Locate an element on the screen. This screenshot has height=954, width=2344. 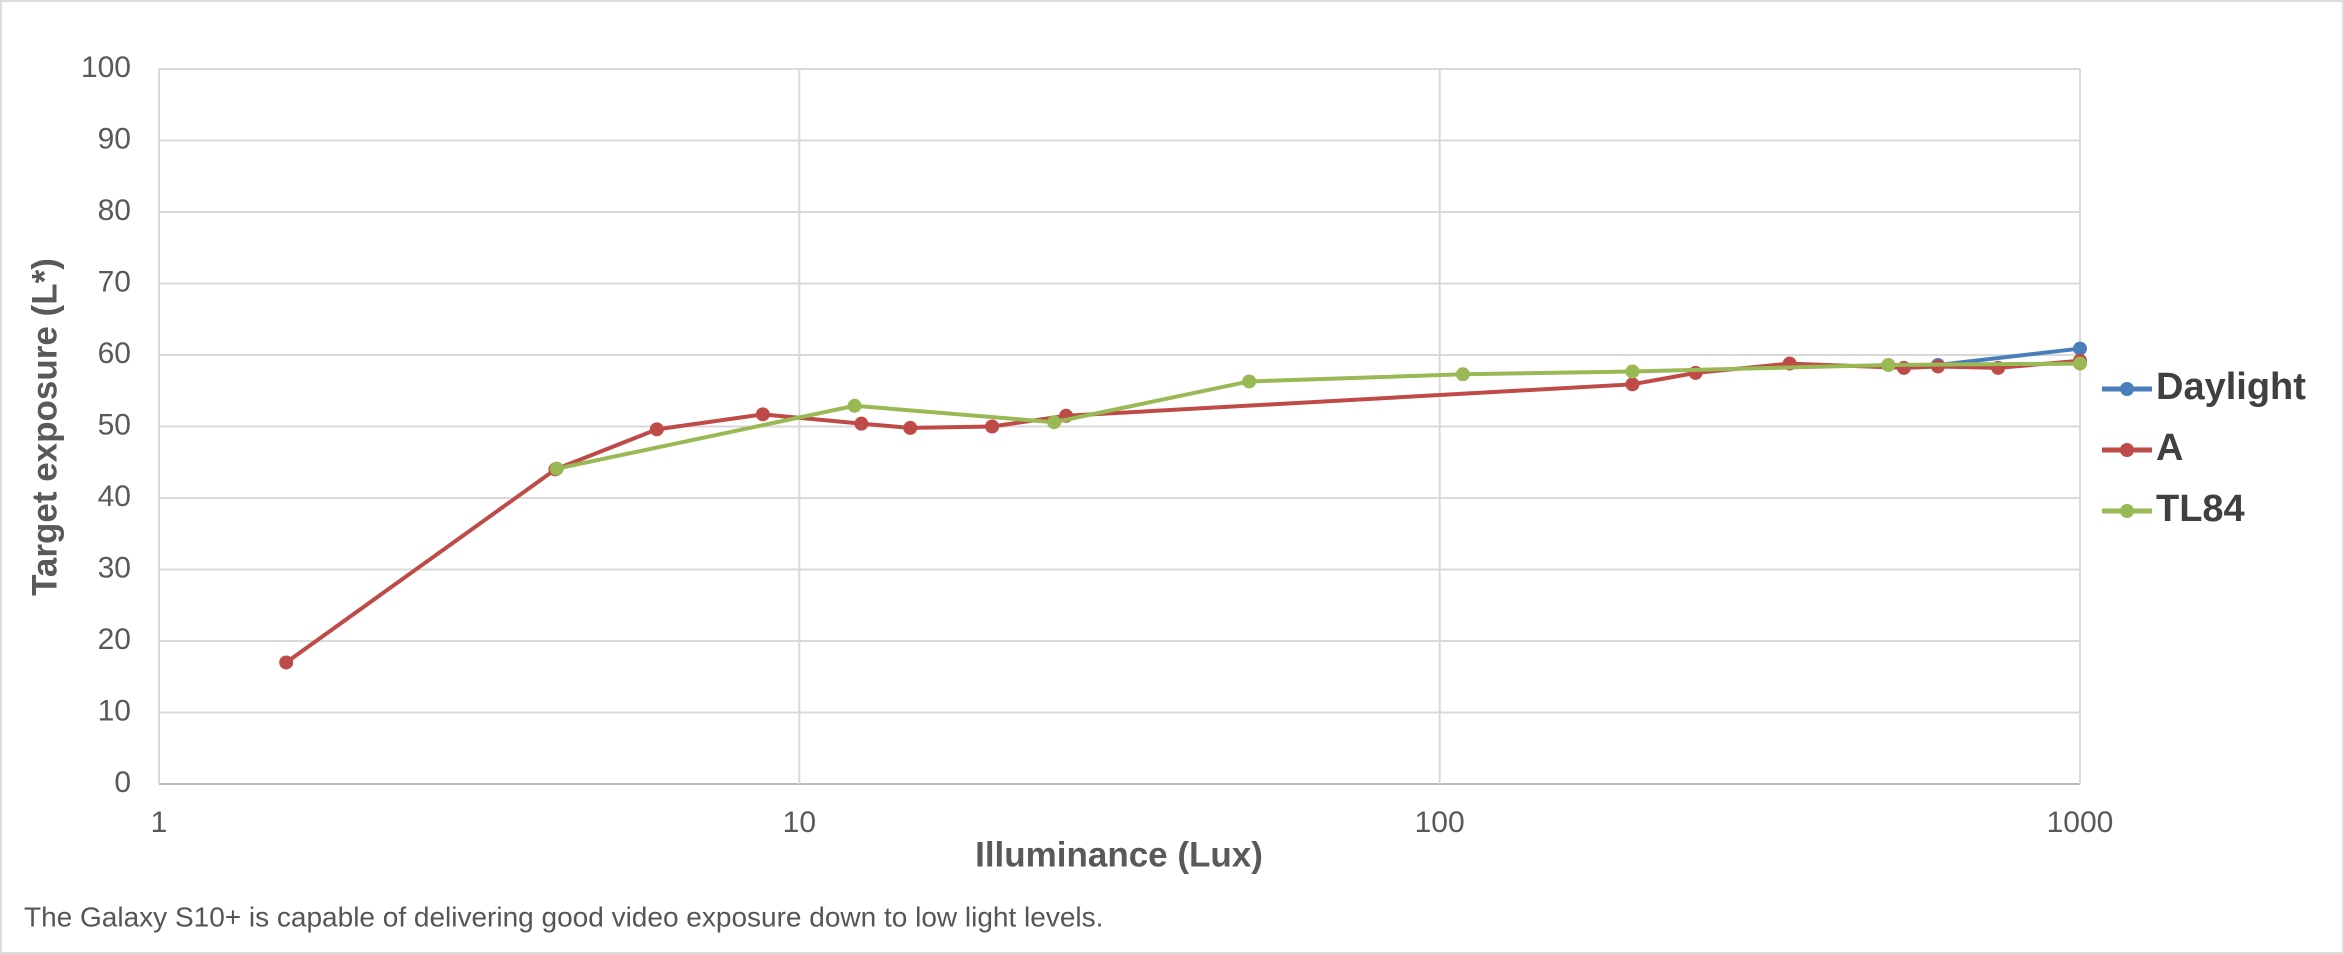
y-tick-label: 30 is located at coordinates (114, 567).